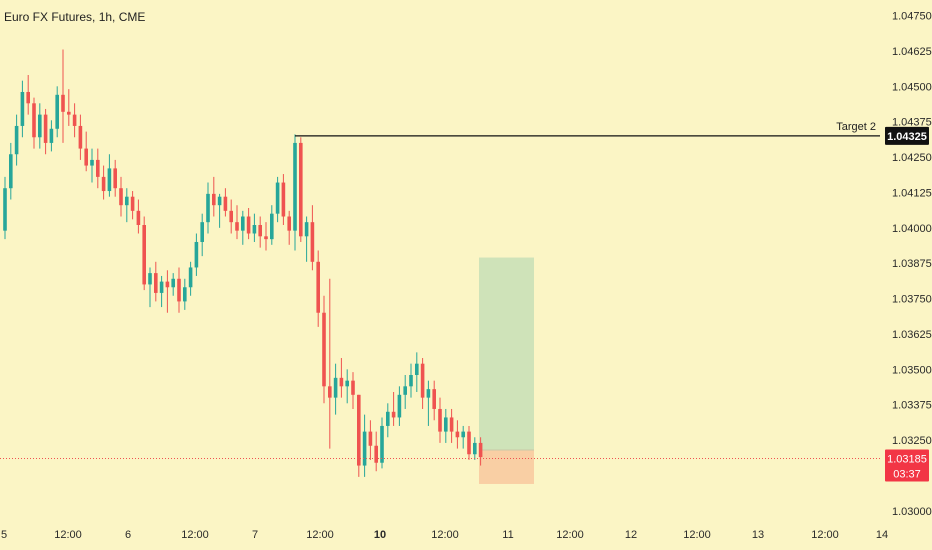 The width and height of the screenshot is (932, 550). What do you see at coordinates (507, 535) in the screenshot?
I see `x-tick-label: 11` at bounding box center [507, 535].